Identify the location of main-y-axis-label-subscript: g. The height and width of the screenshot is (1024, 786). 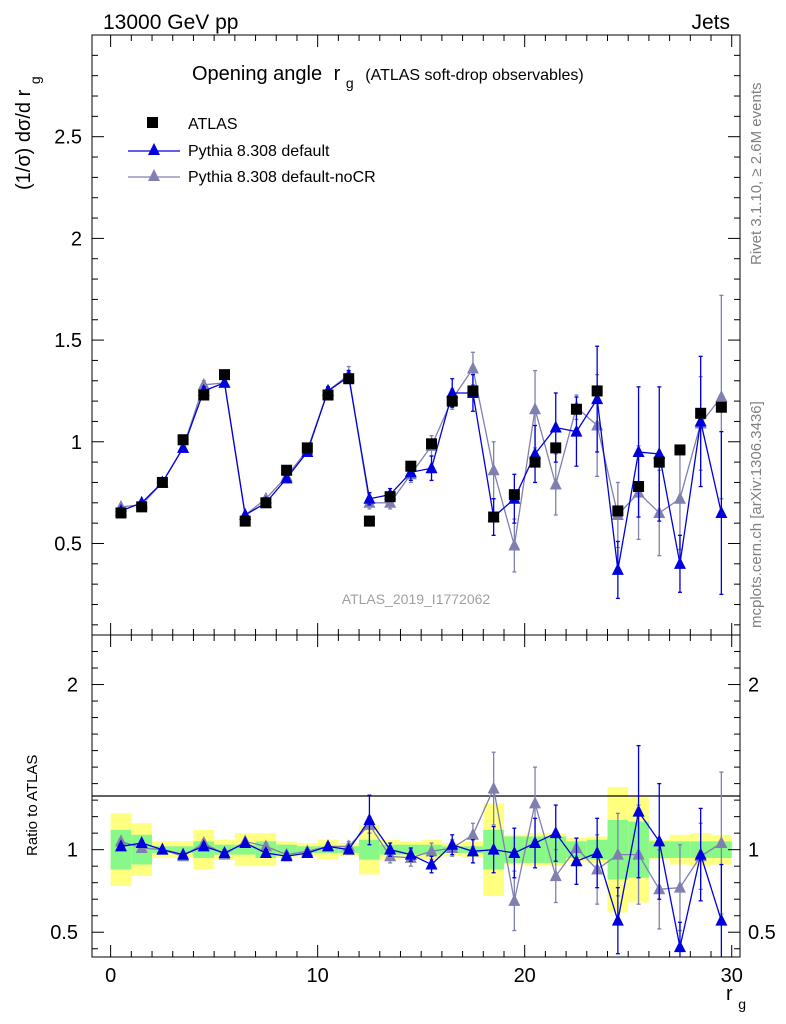
(35, 80).